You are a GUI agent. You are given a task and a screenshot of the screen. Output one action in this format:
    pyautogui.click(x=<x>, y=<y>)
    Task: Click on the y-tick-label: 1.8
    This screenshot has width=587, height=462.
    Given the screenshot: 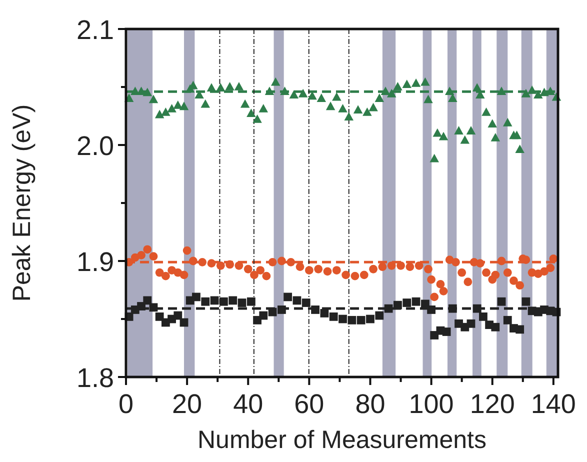 What is the action you would take?
    pyautogui.click(x=95, y=378)
    